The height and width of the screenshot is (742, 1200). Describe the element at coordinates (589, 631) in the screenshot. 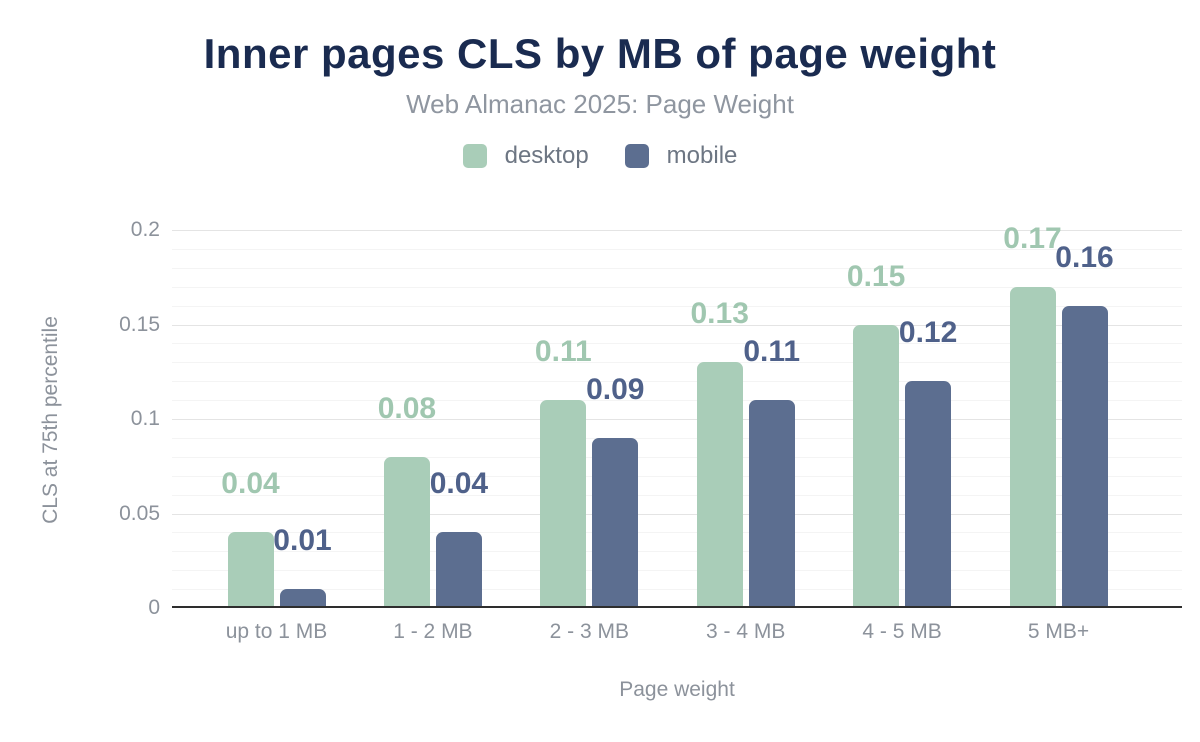

I see `x-tick-label: 2 - 3 MB` at that location.